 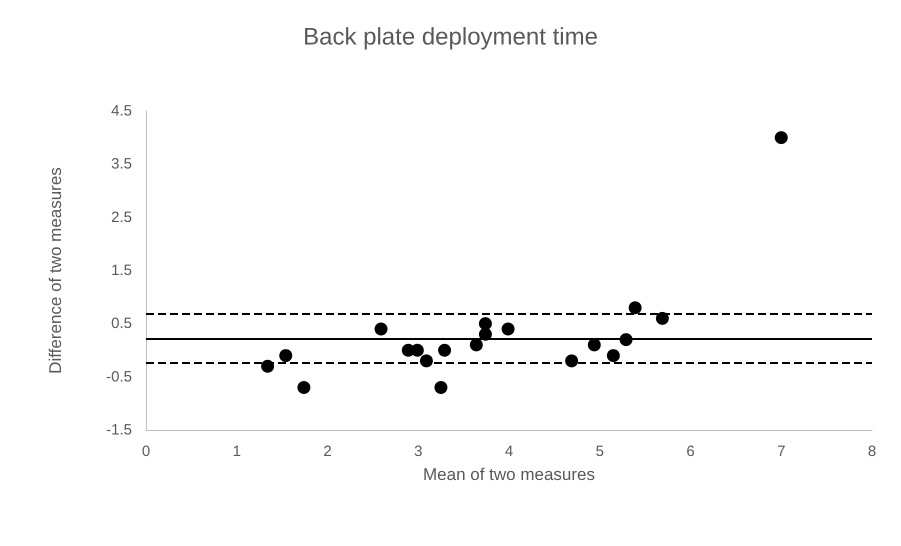 I want to click on y-tick-label: 2.5, so click(x=121, y=217).